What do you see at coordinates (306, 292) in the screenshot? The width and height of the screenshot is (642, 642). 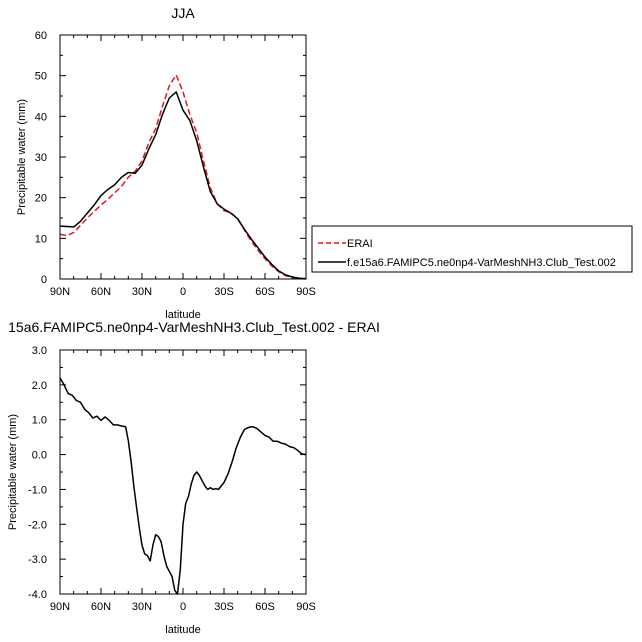 I see `chart-top-xtick-label: 90S` at bounding box center [306, 292].